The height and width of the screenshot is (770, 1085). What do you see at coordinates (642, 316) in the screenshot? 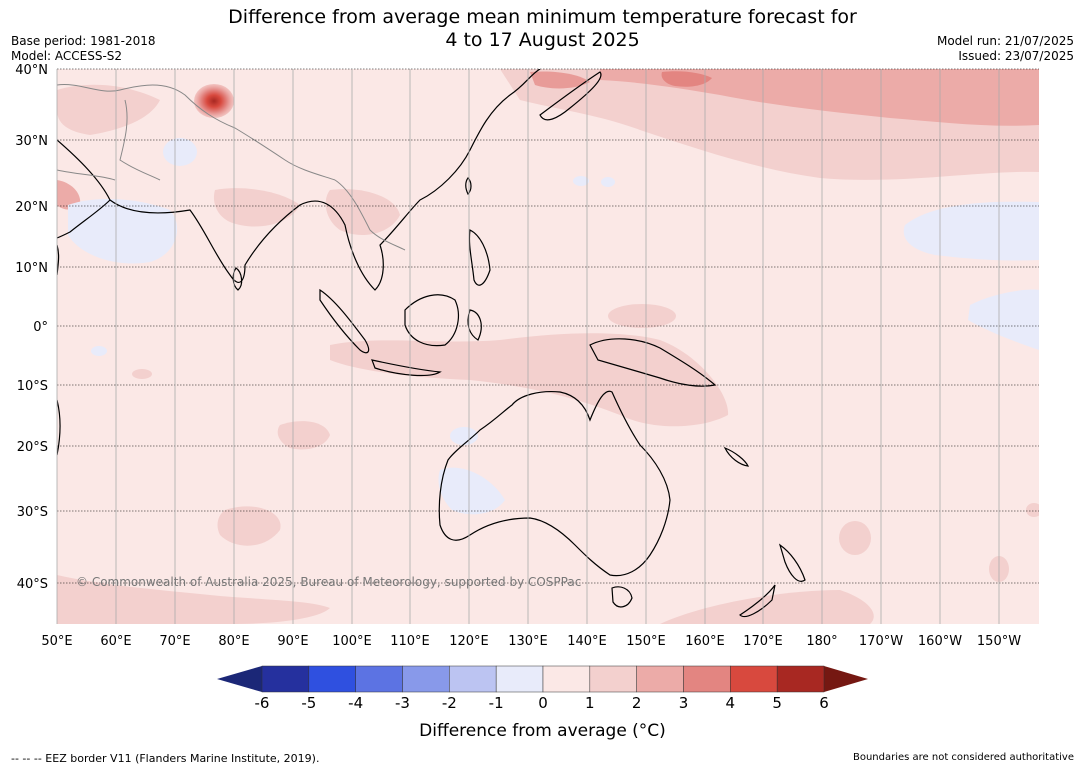
I see `warm-patch-new-guinea-north` at bounding box center [642, 316].